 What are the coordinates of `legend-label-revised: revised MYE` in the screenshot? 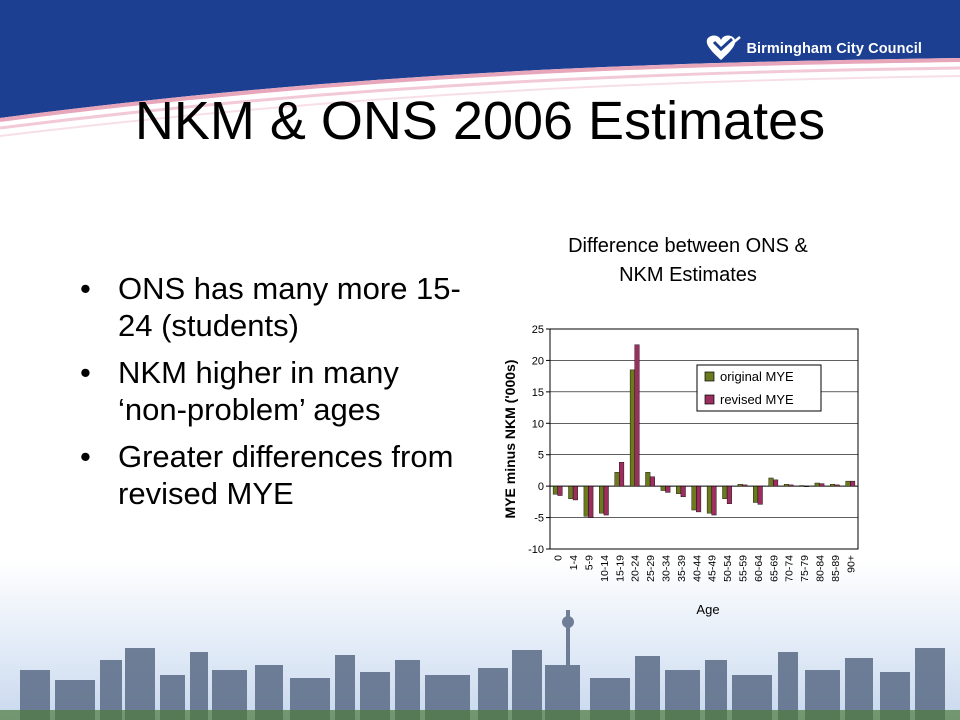 It's located at (757, 399).